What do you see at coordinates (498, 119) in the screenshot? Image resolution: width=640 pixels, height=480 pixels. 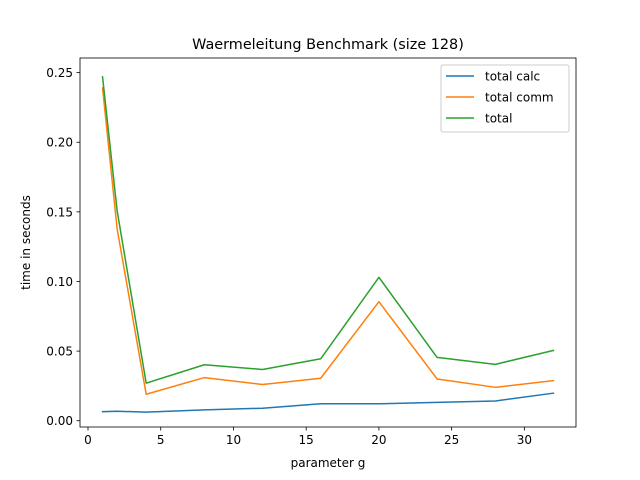 I see `legend-label: total` at bounding box center [498, 119].